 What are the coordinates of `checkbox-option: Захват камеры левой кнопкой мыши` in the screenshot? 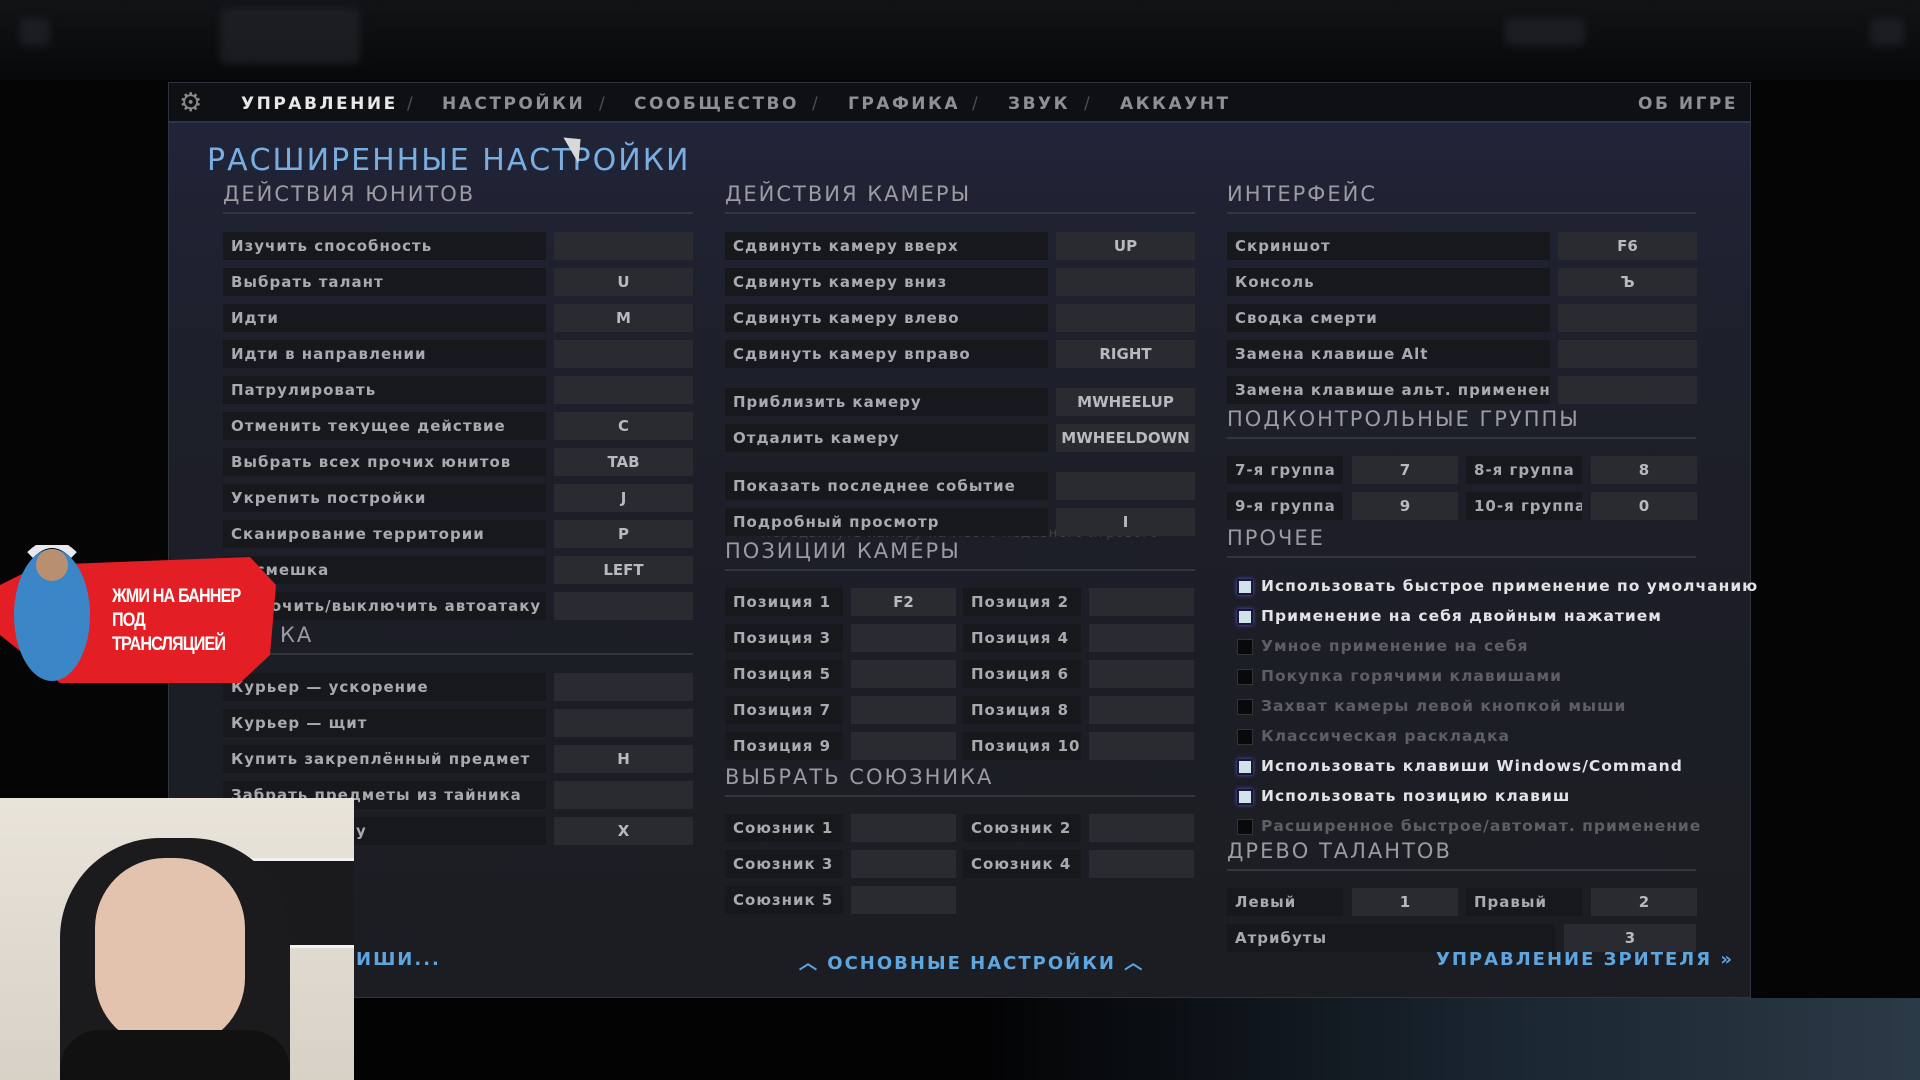 It's located at (1461, 709).